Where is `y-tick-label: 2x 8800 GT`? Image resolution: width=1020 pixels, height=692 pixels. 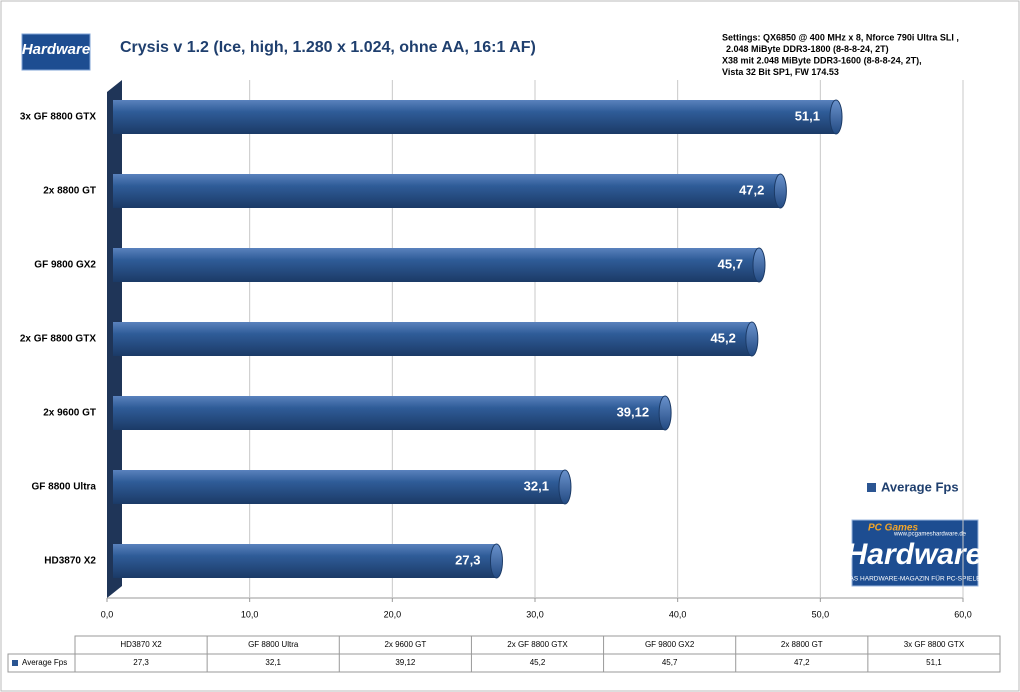
y-tick-label: 2x 8800 GT is located at coordinates (69, 191).